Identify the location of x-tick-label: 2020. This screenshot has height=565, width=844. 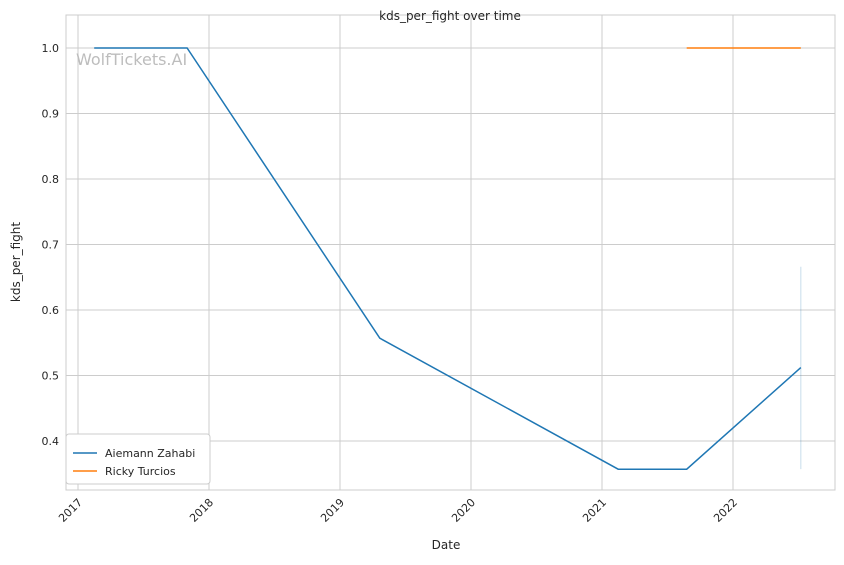
(463, 510).